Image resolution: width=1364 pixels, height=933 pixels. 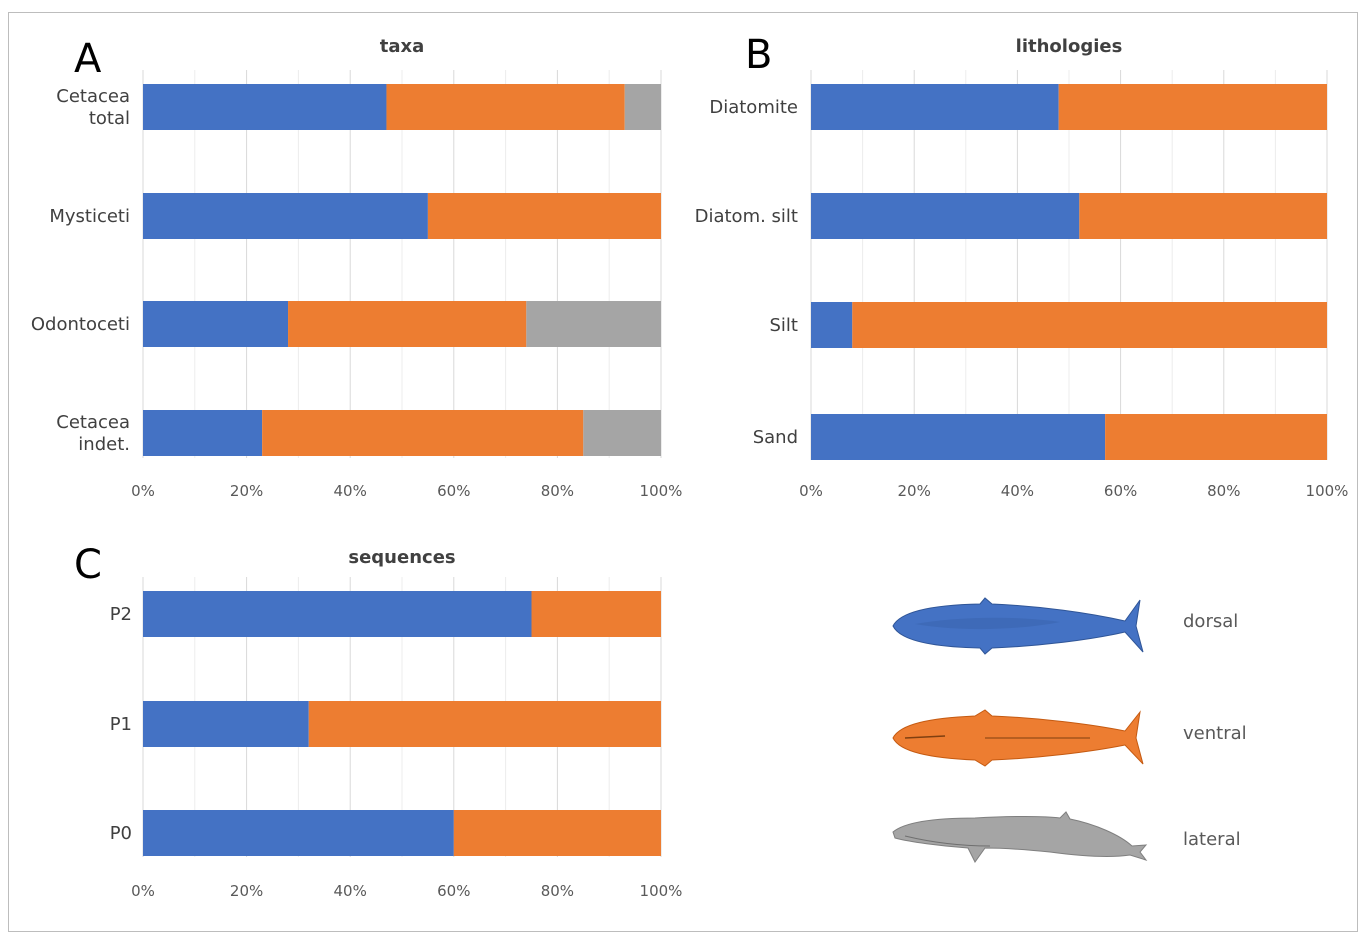 What do you see at coordinates (1018, 626) in the screenshot?
I see `whale-dorsal-icon` at bounding box center [1018, 626].